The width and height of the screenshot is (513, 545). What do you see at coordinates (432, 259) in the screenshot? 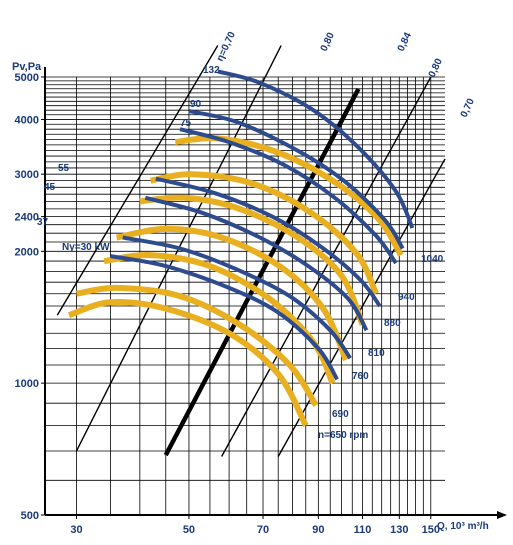
I see `speed-curve-label: 1040` at bounding box center [432, 259].